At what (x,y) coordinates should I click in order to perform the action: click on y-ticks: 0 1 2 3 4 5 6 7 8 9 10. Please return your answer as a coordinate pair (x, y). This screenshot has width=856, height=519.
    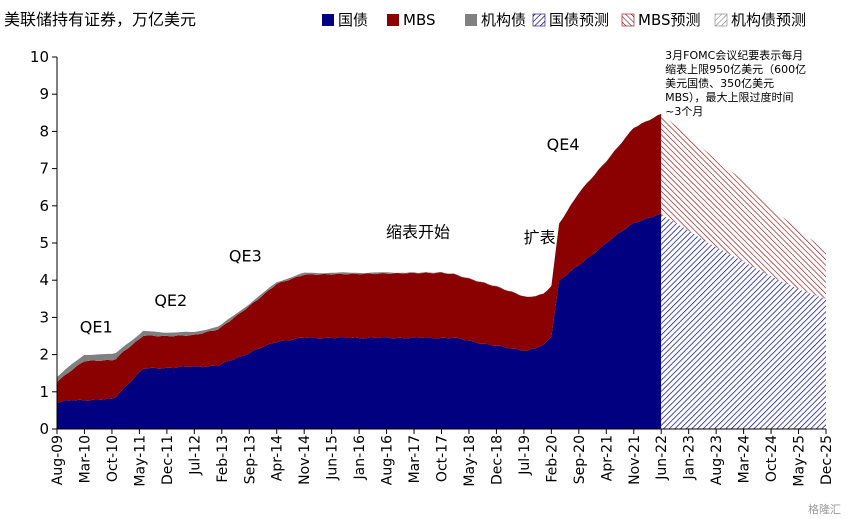
    Looking at the image, I should click on (43, 243).